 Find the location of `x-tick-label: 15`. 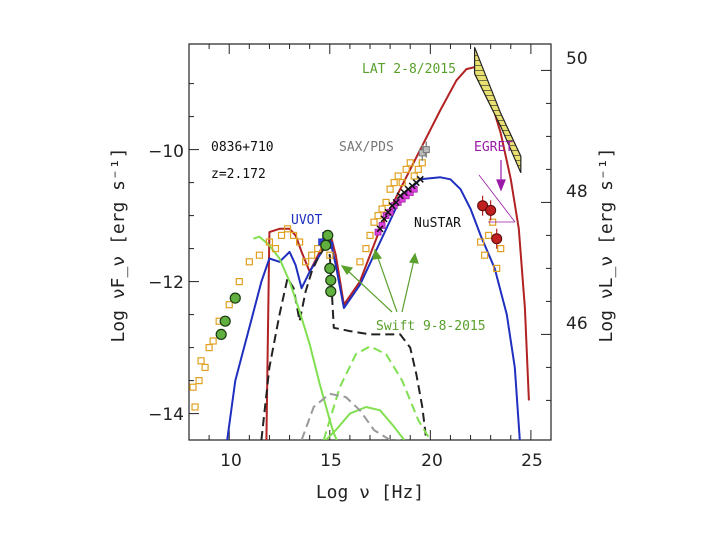

x-tick-label: 15 is located at coordinates (331, 461).